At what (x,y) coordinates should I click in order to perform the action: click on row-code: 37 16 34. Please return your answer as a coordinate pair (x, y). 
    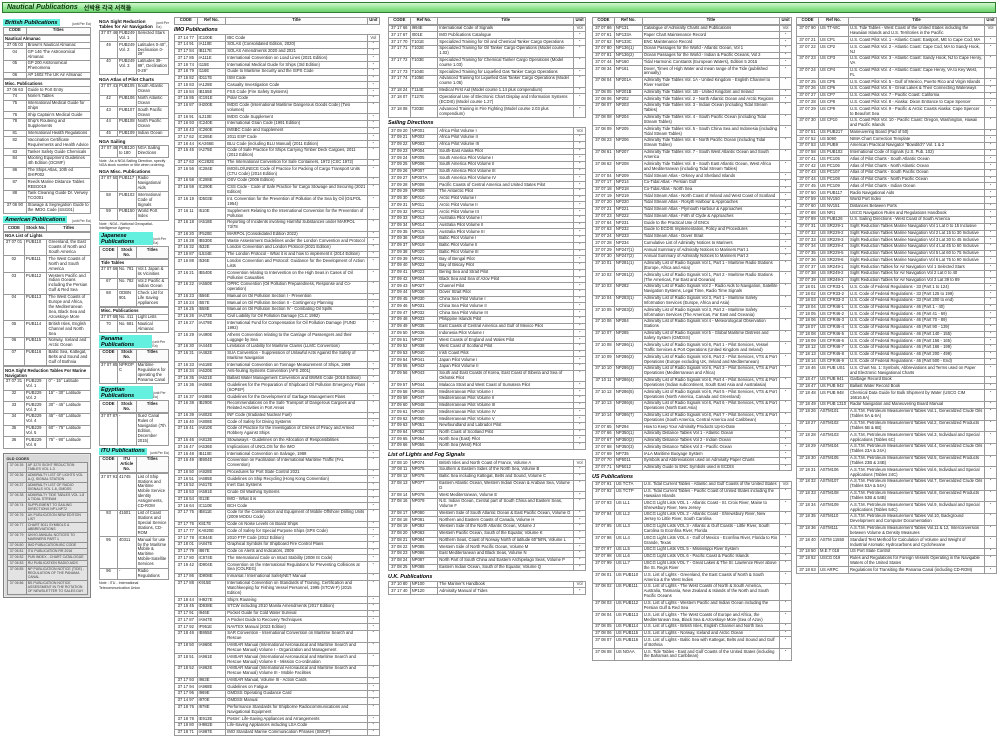
    Looking at the image, I should click on (186, 372).